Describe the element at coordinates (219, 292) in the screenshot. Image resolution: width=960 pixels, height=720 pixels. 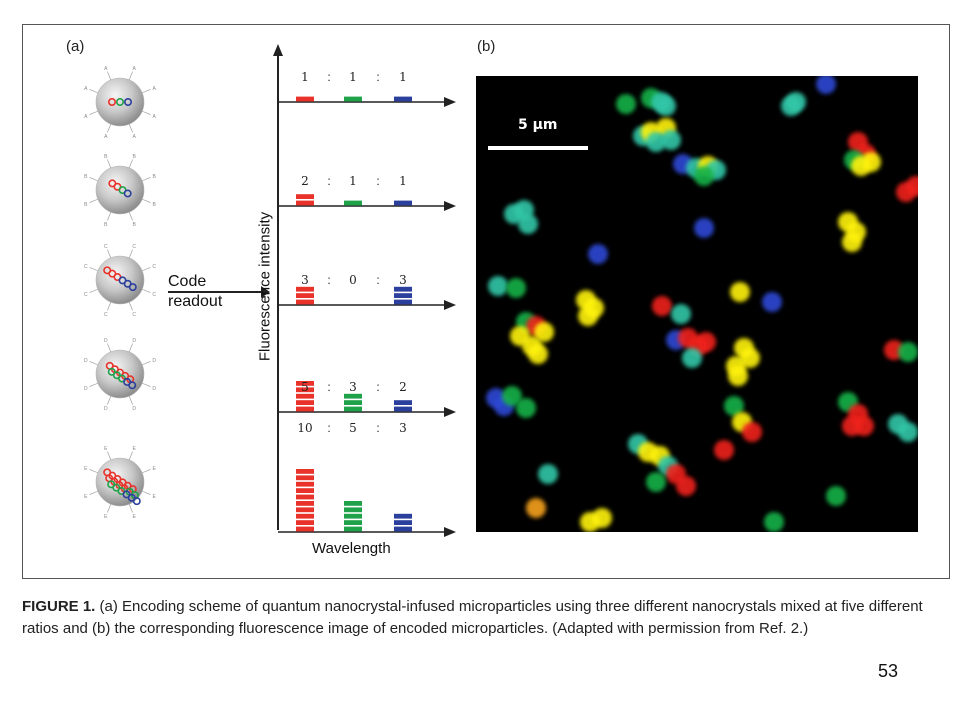
I see `code-readout-arrow` at that location.